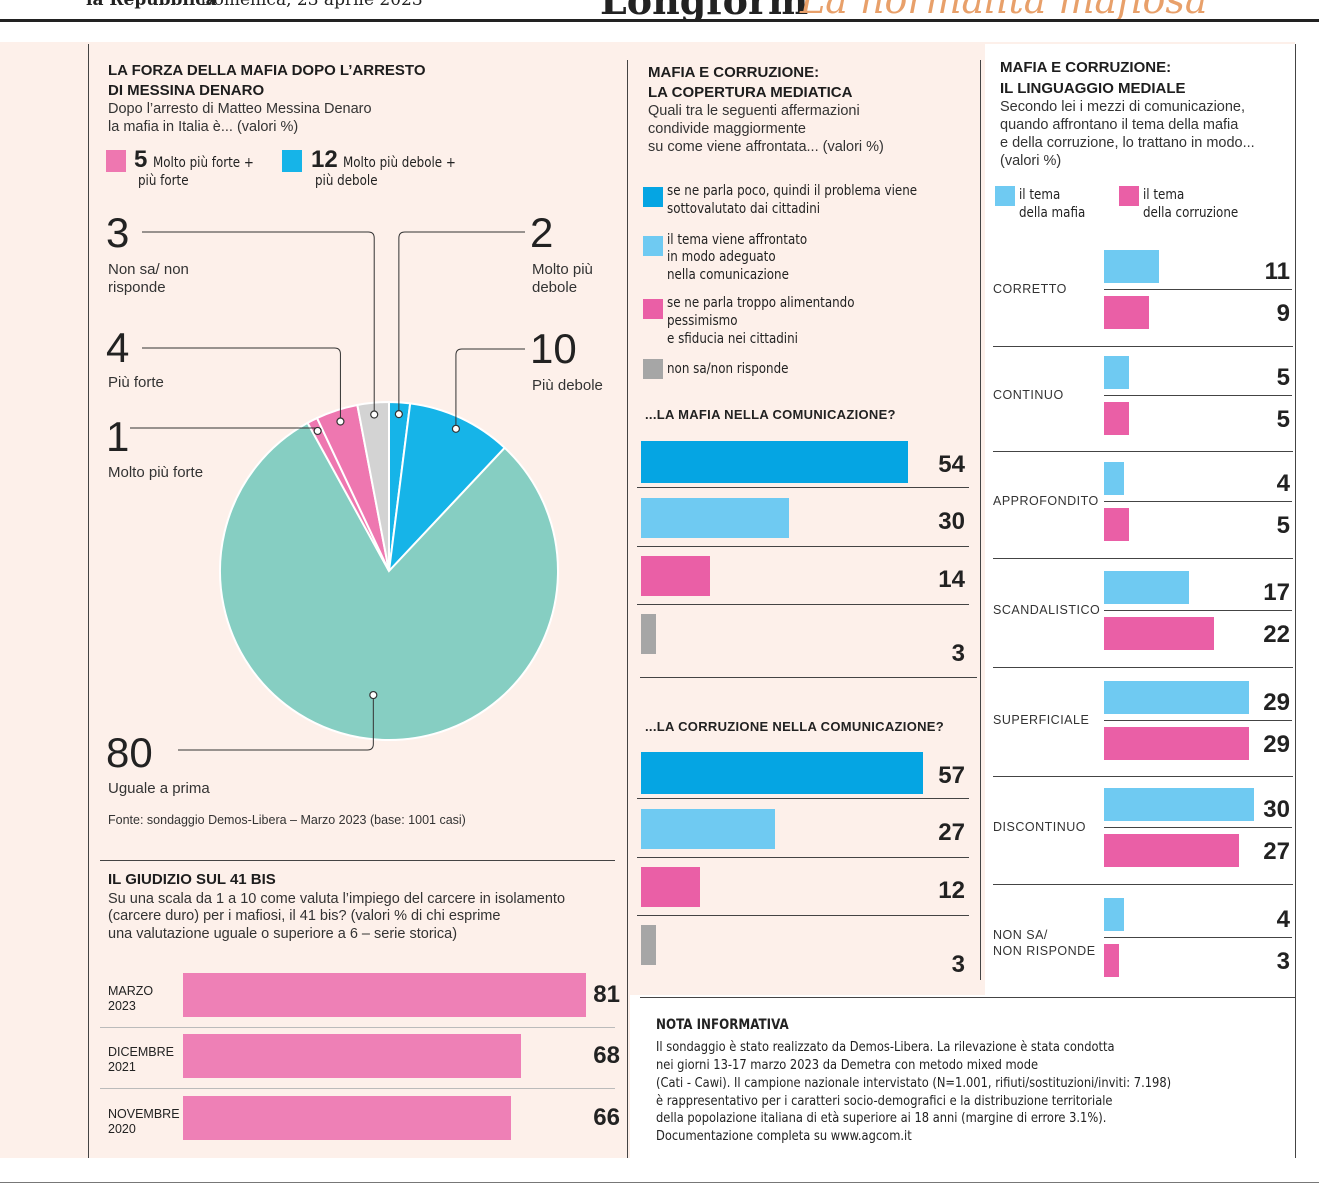 This screenshot has width=1319, height=1200. I want to click on lin-category-label: DISCONTINUO, so click(1039, 827).